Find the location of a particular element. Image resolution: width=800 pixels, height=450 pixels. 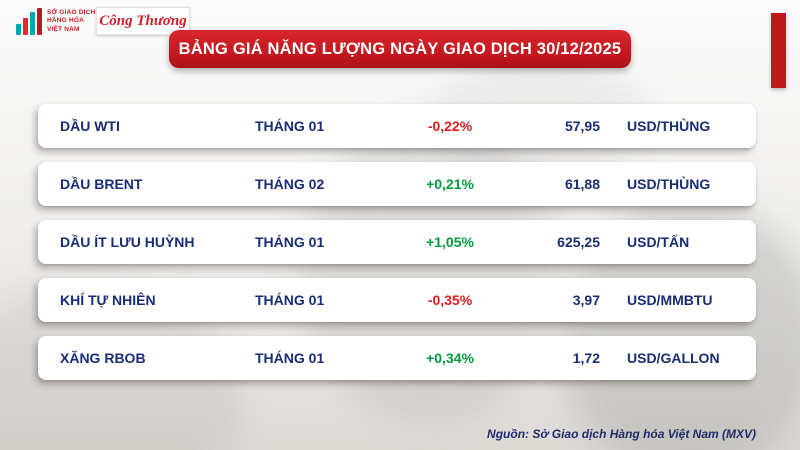

mxv-bars-icon is located at coordinates (29, 21).